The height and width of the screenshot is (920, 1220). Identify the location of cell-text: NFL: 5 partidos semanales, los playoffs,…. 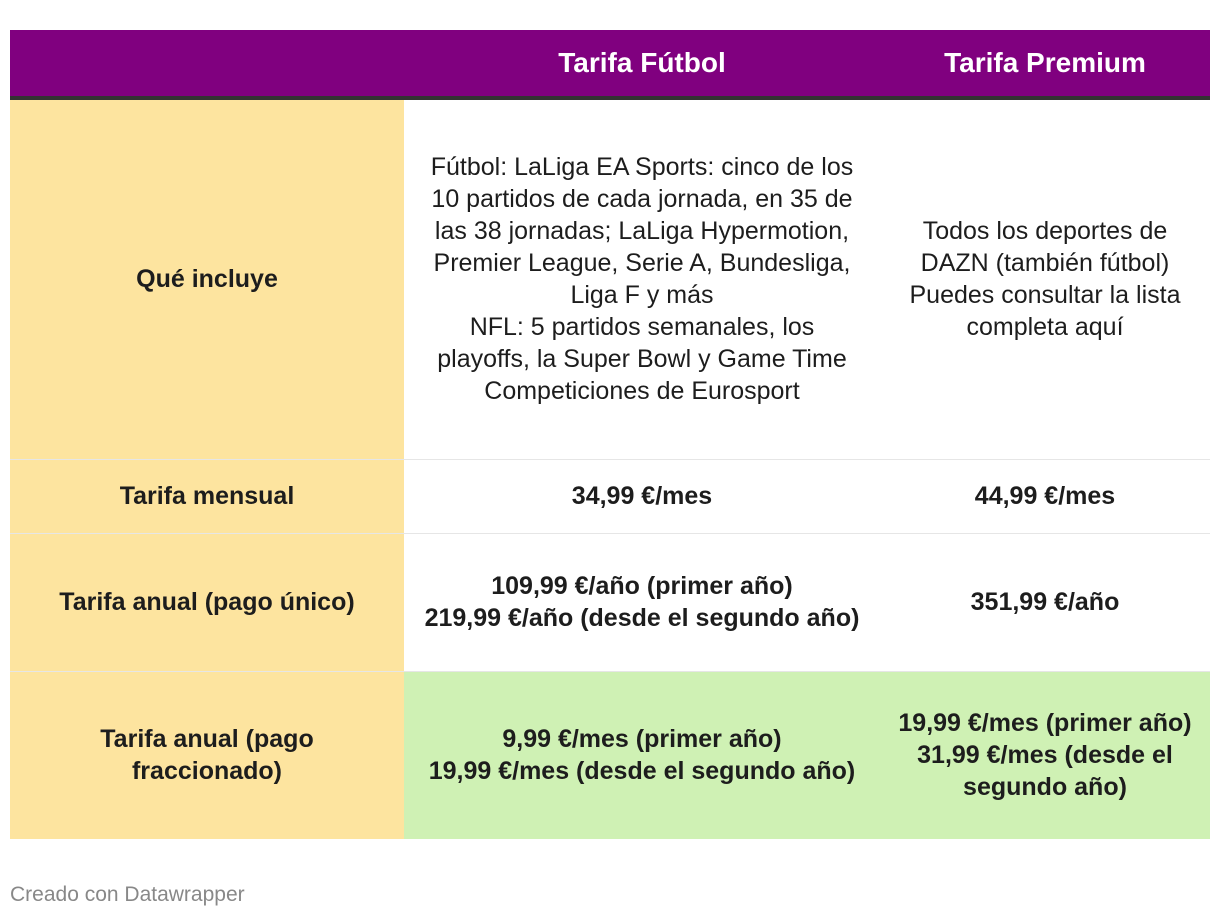
(642, 343).